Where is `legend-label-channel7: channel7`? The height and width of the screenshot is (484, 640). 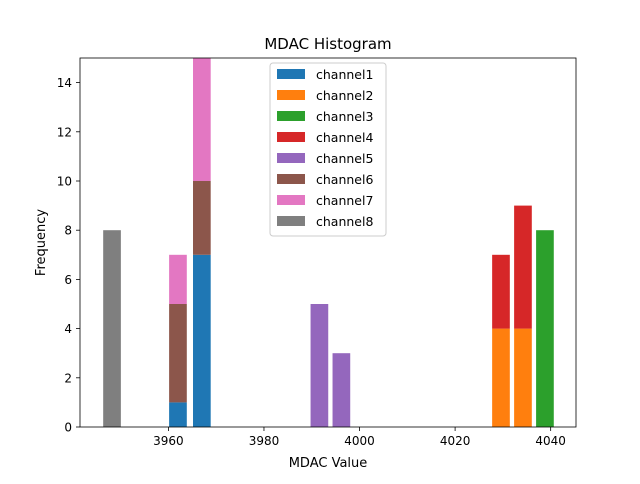 legend-label-channel7: channel7 is located at coordinates (344, 200).